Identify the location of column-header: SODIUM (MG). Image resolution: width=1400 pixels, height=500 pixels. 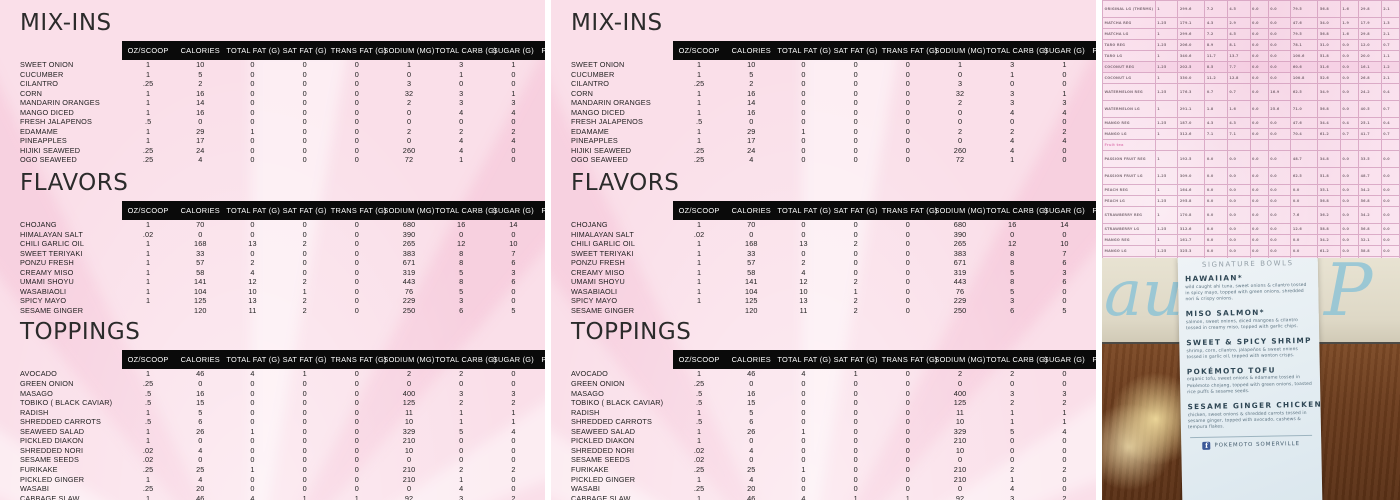
(960, 360).